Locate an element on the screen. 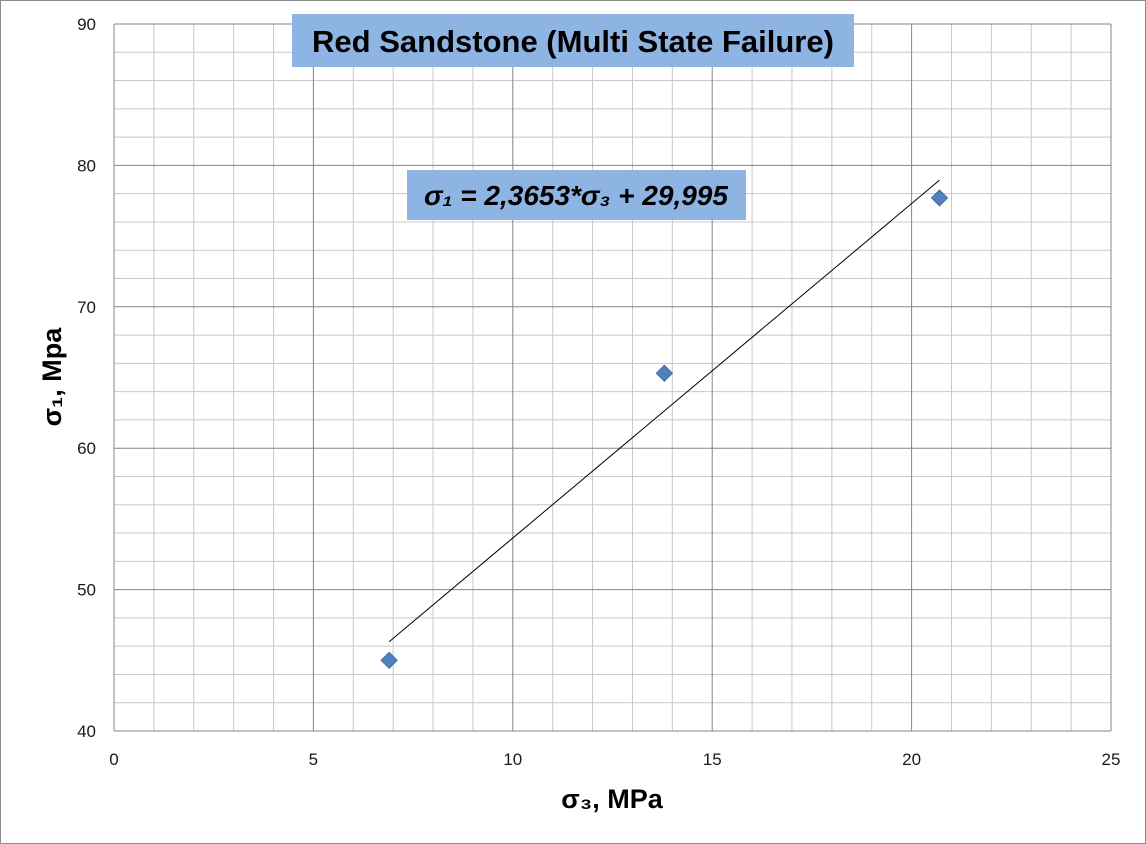 This screenshot has height=844, width=1146. x-tick-label: 10 is located at coordinates (512, 759).